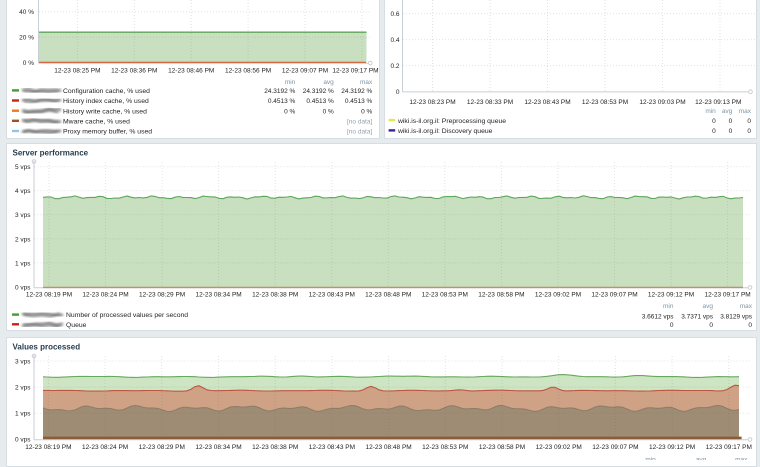  Describe the element at coordinates (106, 101) in the screenshot. I see `svg-text: History index cache, % used` at that location.